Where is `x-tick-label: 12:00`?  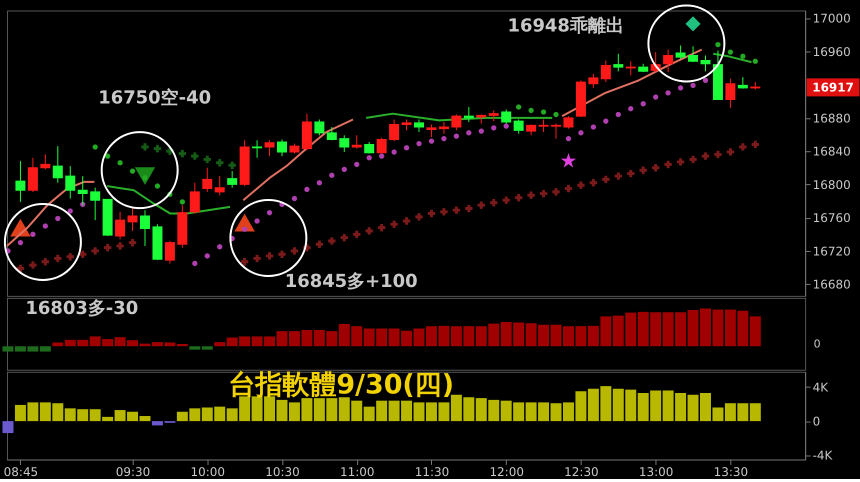
x-tick-label: 12:00 is located at coordinates (506, 471).